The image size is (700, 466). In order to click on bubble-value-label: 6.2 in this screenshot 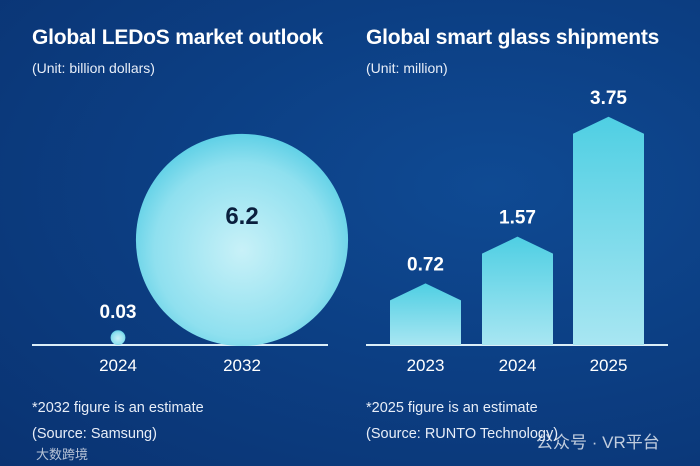, I will do `click(241, 216)`.